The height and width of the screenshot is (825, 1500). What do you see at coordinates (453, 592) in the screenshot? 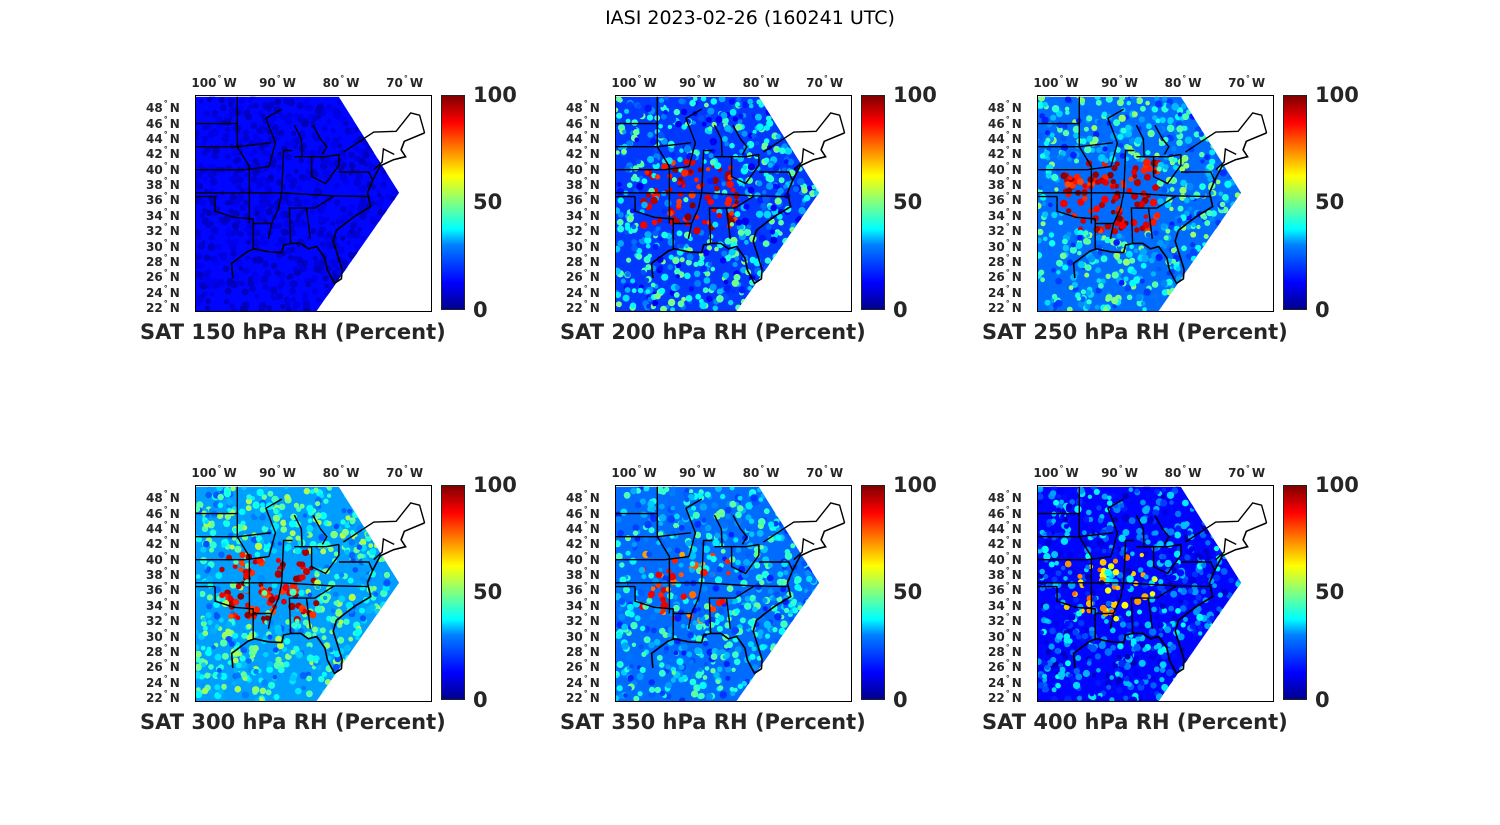
I see `colorbar` at bounding box center [453, 592].